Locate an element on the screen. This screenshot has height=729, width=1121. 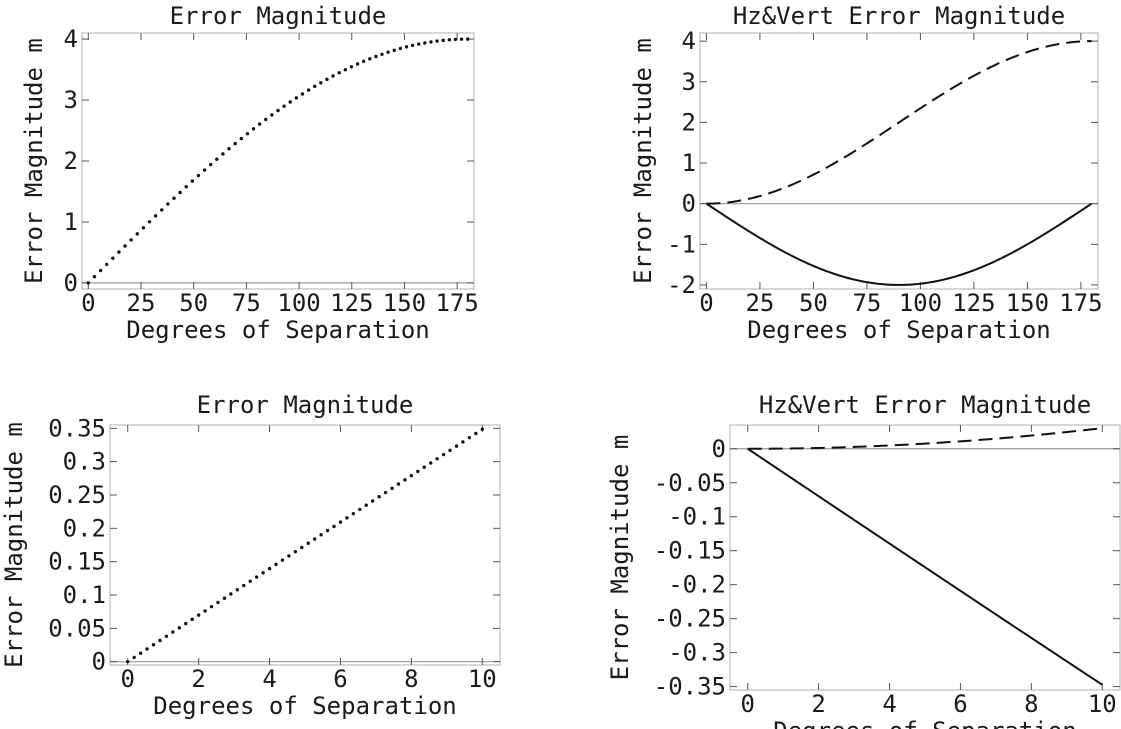
y-tick-label: 0.15 is located at coordinates (77, 562).